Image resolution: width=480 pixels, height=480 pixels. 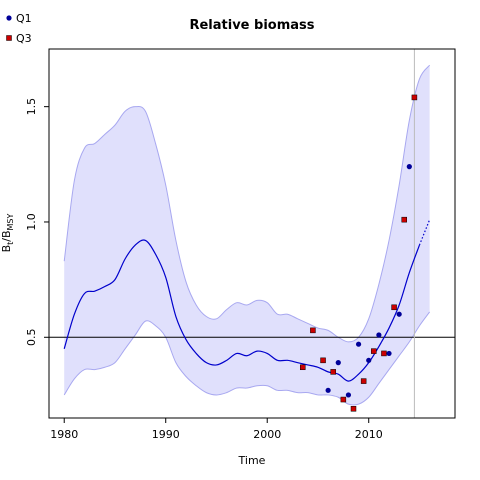 What do you see at coordinates (9, 18) in the screenshot?
I see `legend-marker-q1` at bounding box center [9, 18].